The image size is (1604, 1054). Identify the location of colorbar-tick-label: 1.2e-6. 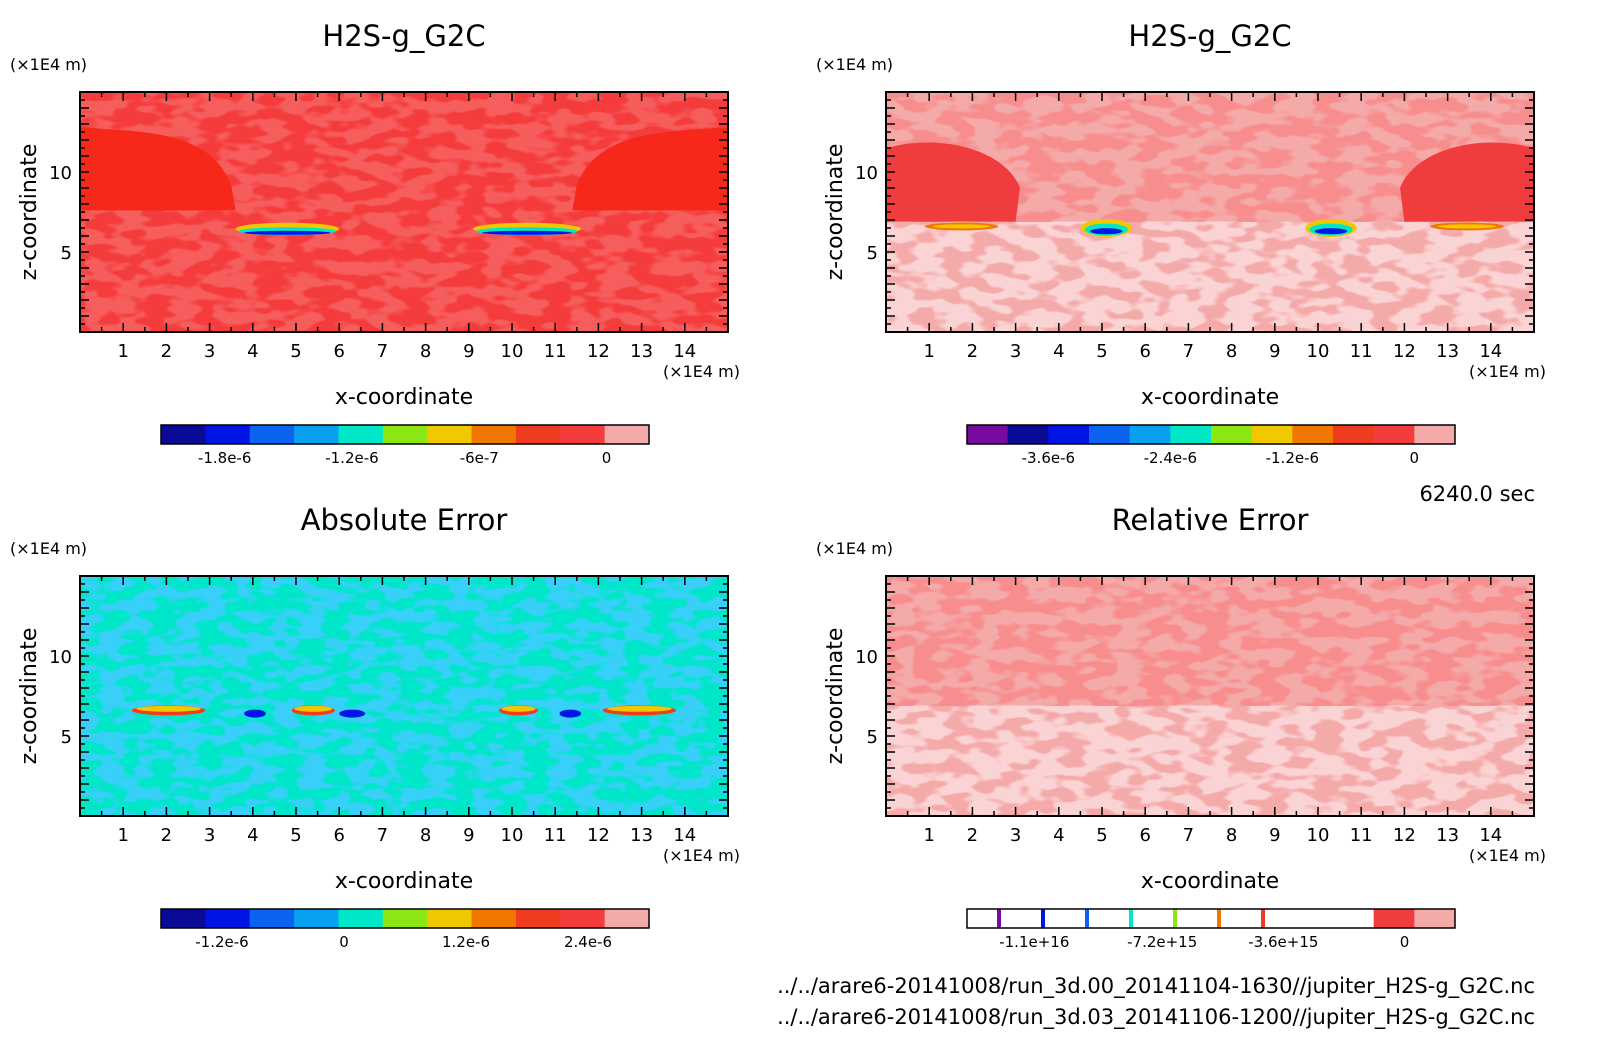
(466, 942).